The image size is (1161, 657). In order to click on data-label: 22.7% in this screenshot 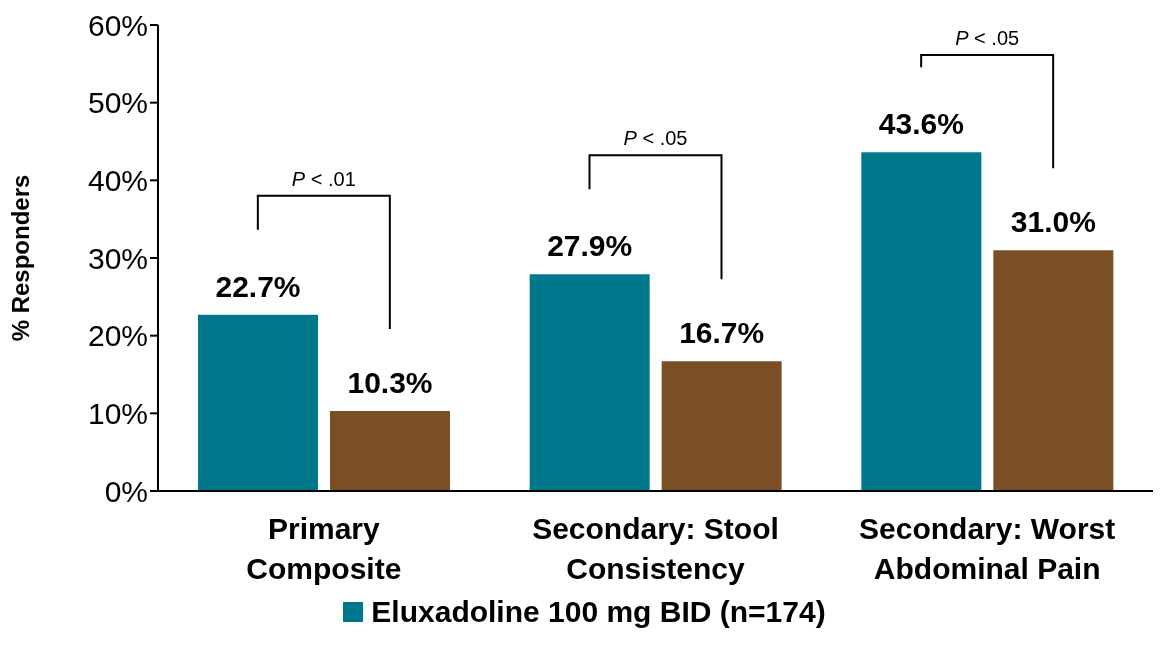, I will do `click(258, 286)`.